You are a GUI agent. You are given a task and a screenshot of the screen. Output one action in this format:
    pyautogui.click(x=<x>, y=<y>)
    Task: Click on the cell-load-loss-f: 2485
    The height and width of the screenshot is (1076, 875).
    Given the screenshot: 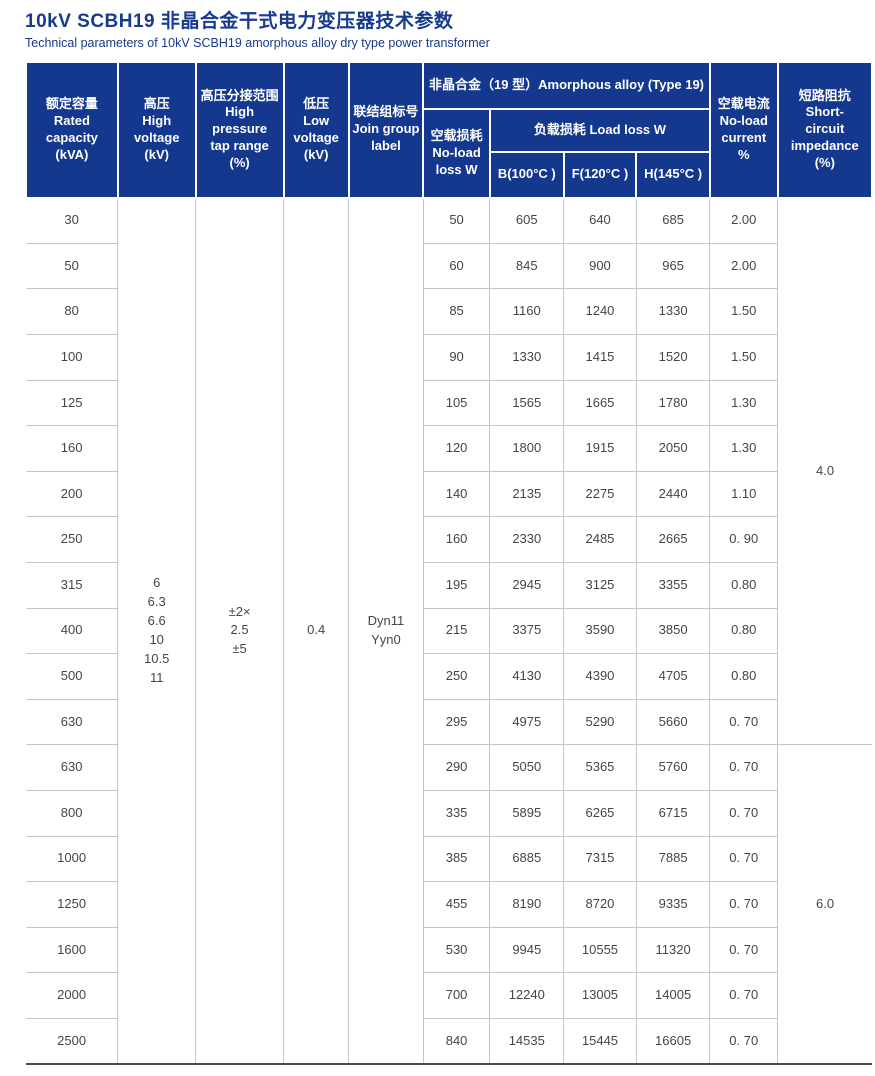 What is the action you would take?
    pyautogui.click(x=600, y=539)
    